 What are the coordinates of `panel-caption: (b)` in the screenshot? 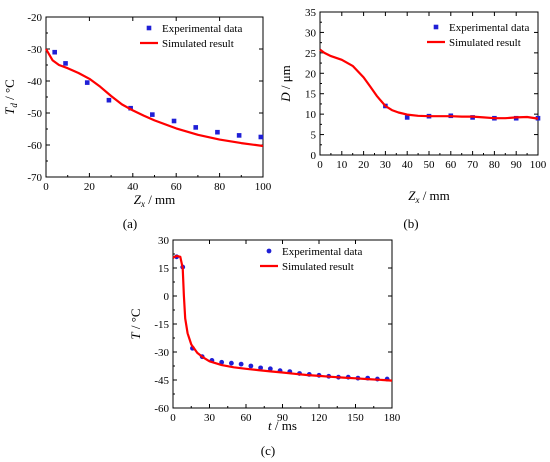 It's located at (410, 223).